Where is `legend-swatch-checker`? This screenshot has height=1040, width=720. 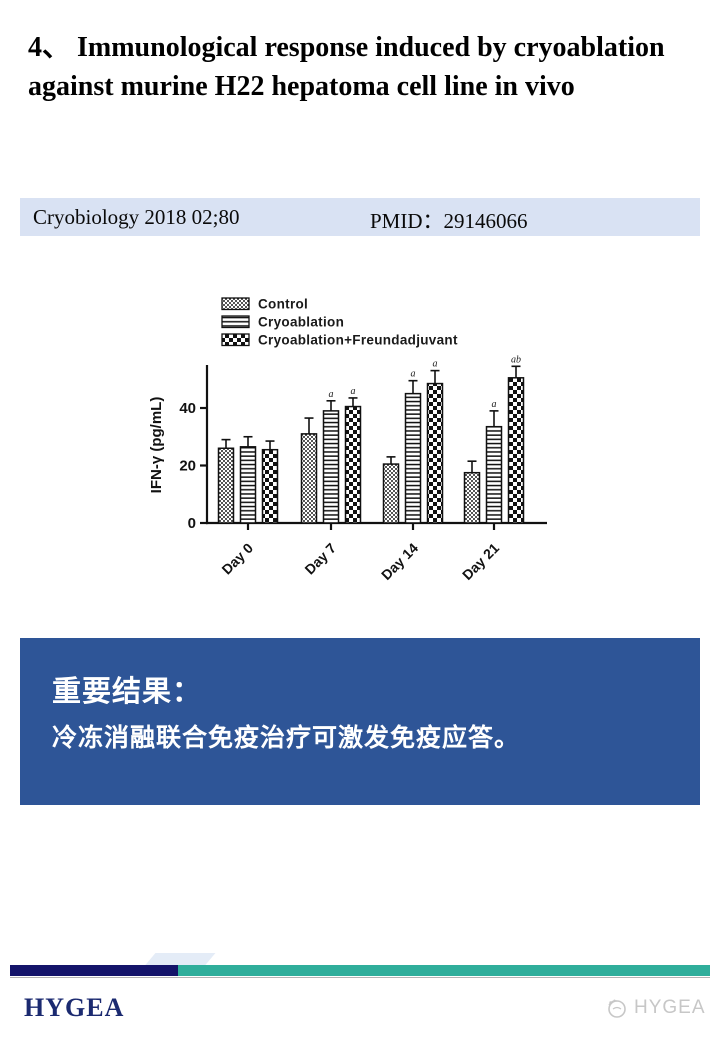
legend-swatch-checker is located at coordinates (235, 340).